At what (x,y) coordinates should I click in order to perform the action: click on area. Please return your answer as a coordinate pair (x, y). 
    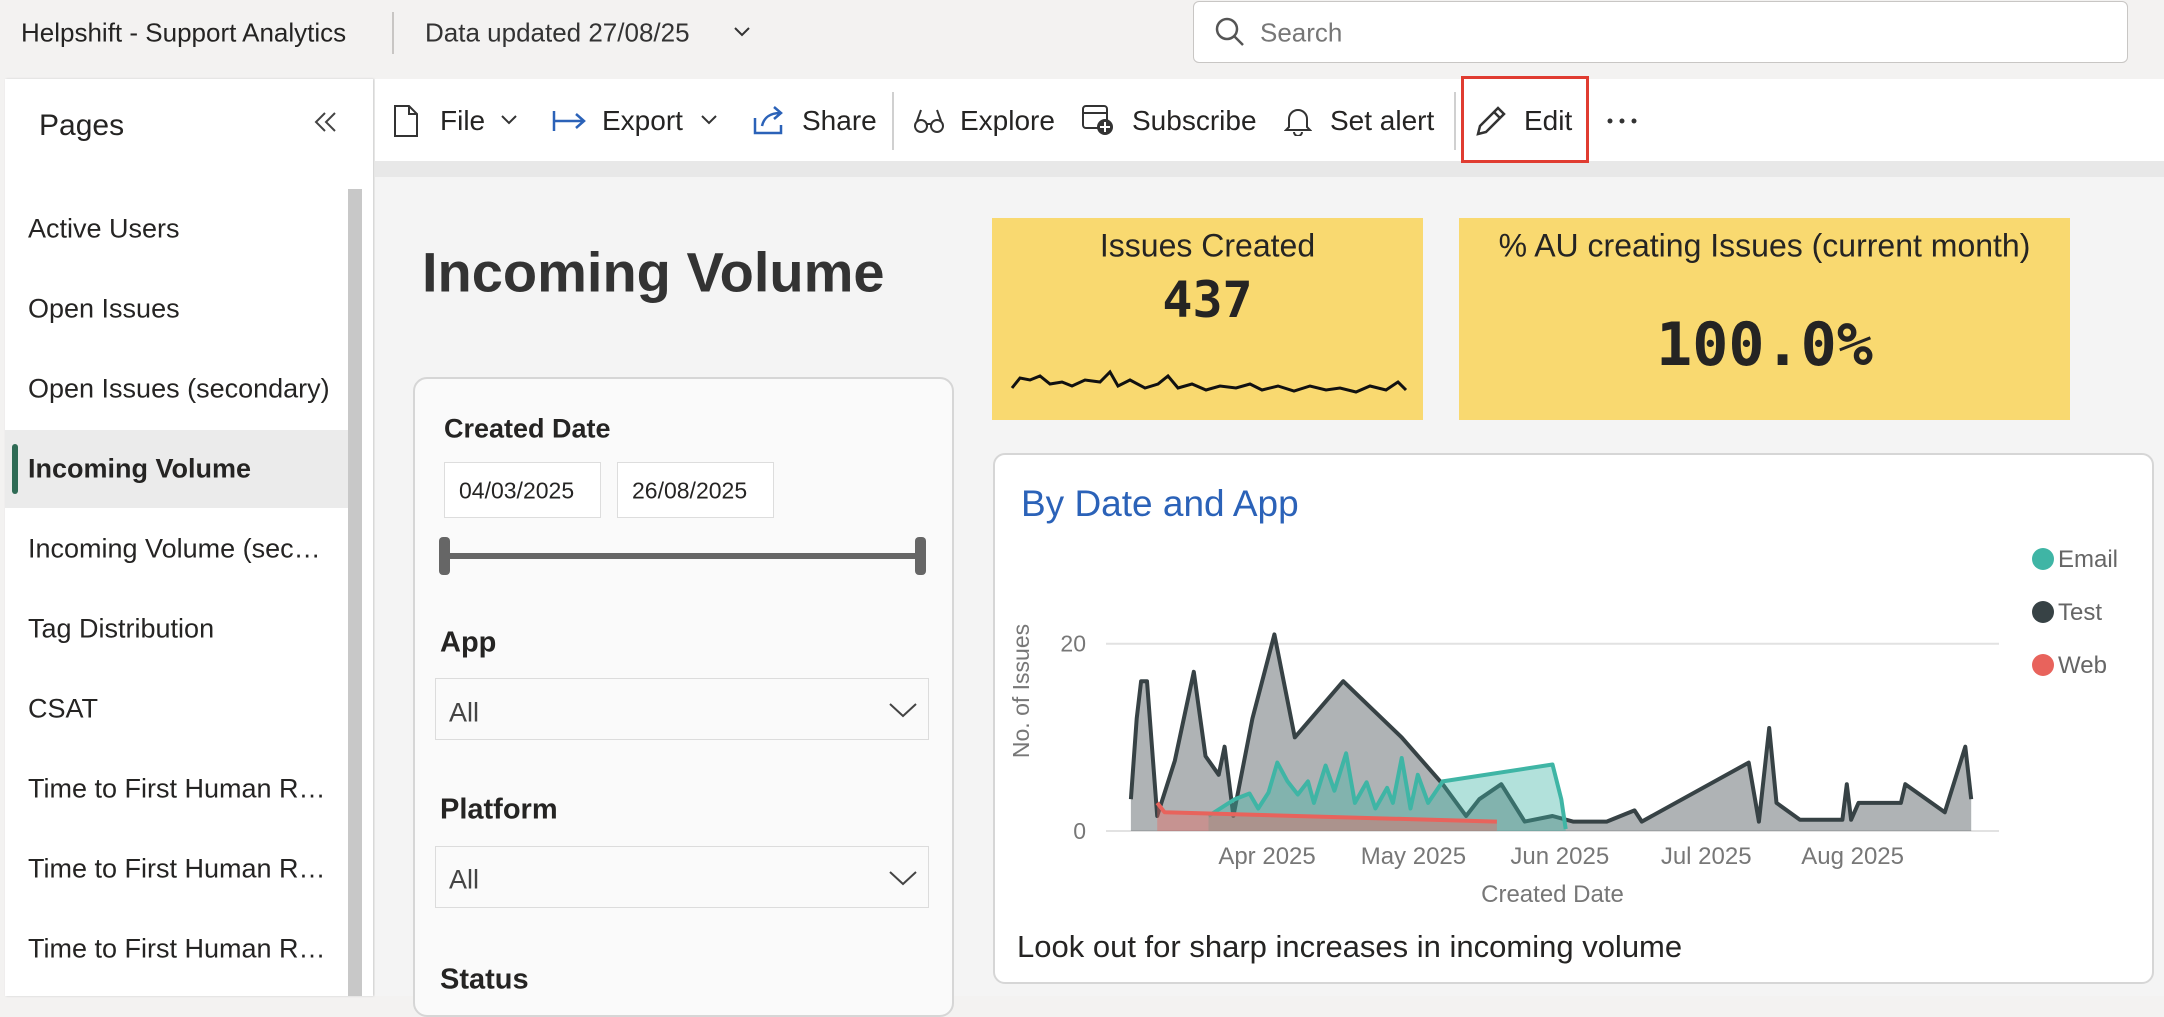
    Looking at the image, I should click on (1551, 732).